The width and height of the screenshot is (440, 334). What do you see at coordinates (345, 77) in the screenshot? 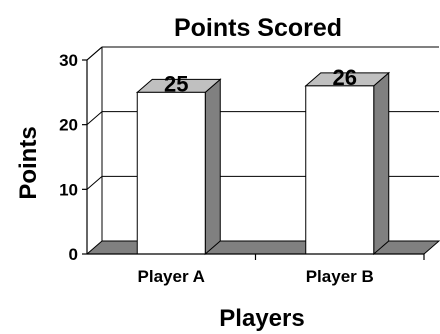
I see `data-label: 26` at bounding box center [345, 77].